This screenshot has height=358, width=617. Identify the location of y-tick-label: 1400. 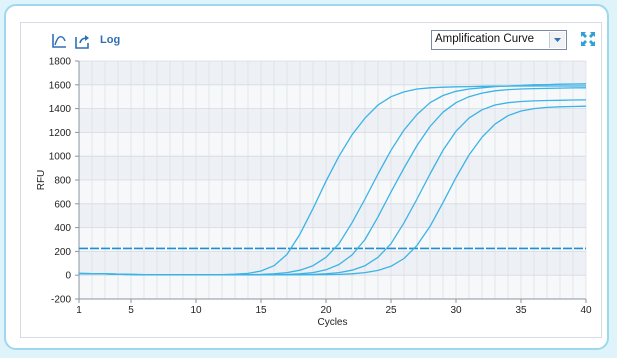
(60, 109).